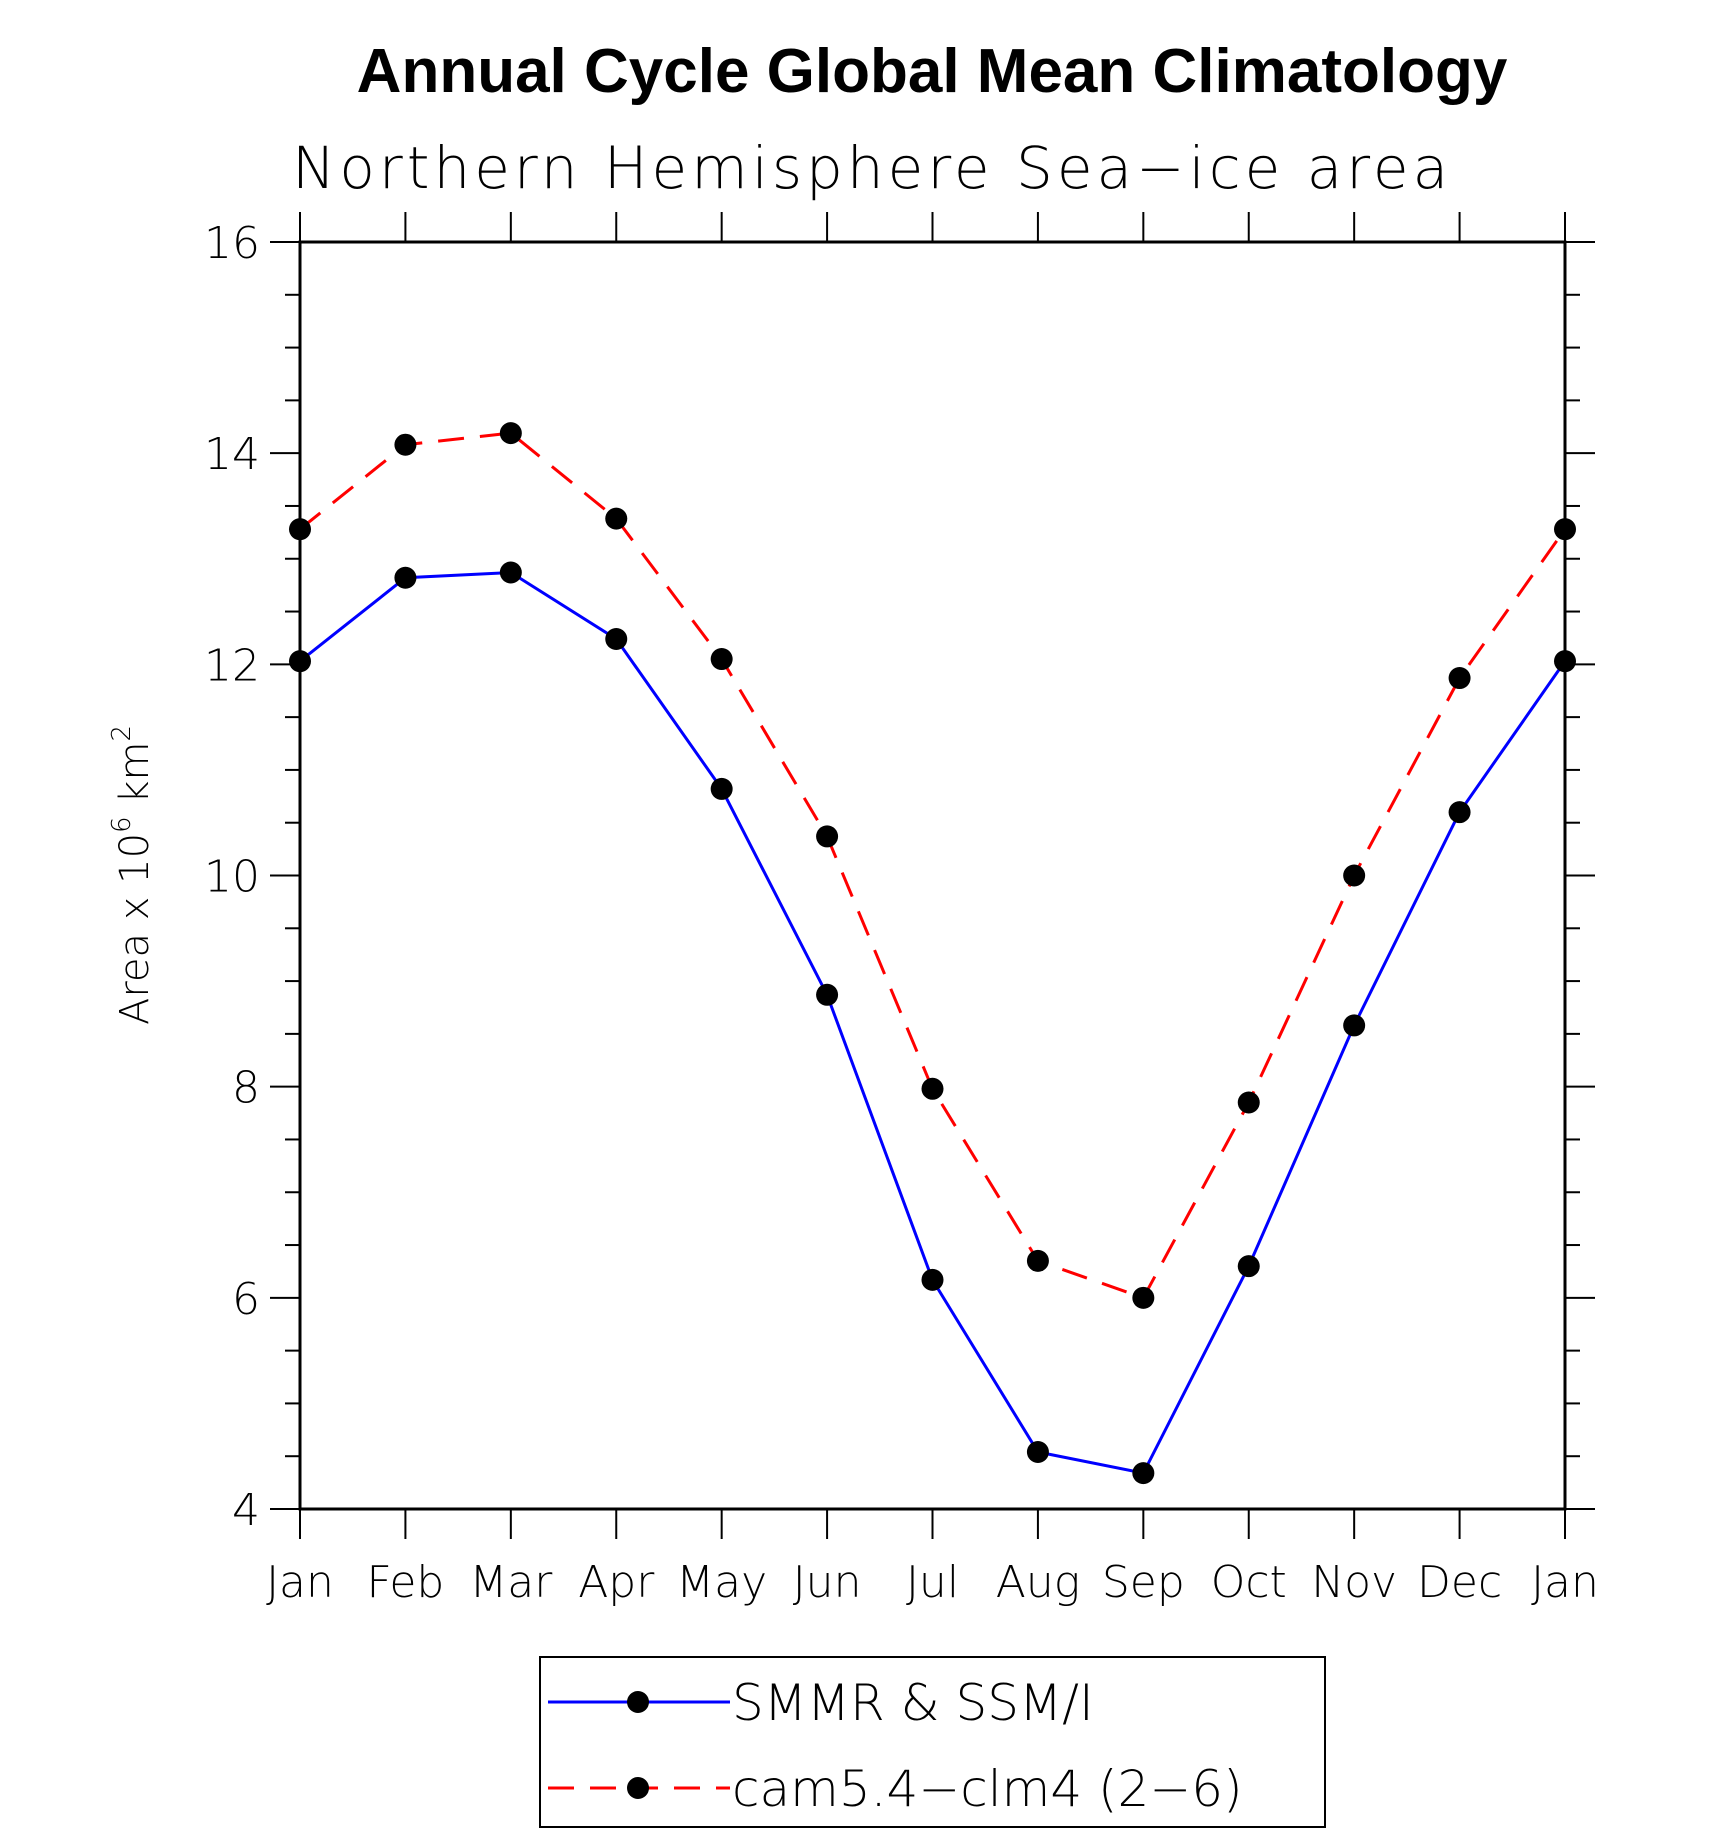 Image resolution: width=1710 pixels, height=1833 pixels. I want to click on x-tick-label: Mar, so click(511, 1582).